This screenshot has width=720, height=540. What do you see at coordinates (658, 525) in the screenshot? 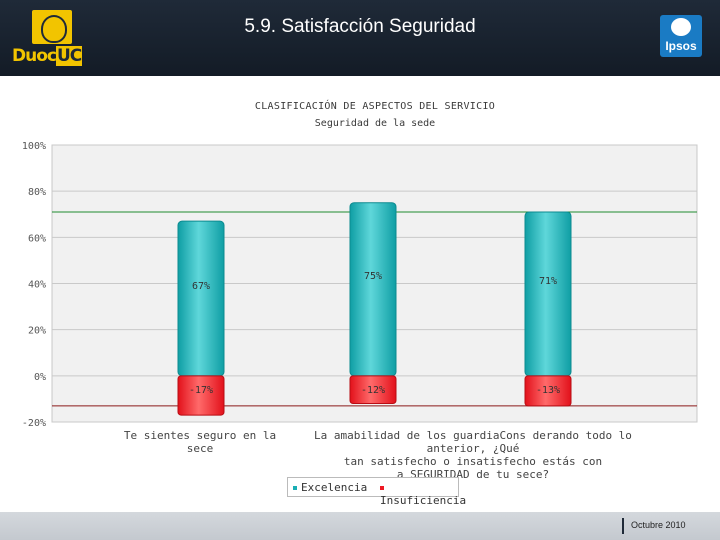
I see `footer-date: Octubre 2010` at bounding box center [658, 525].